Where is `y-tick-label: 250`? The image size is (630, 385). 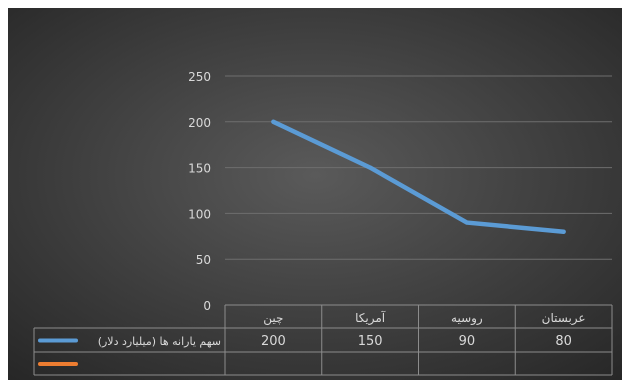
y-tick-label: 250 is located at coordinates (199, 77).